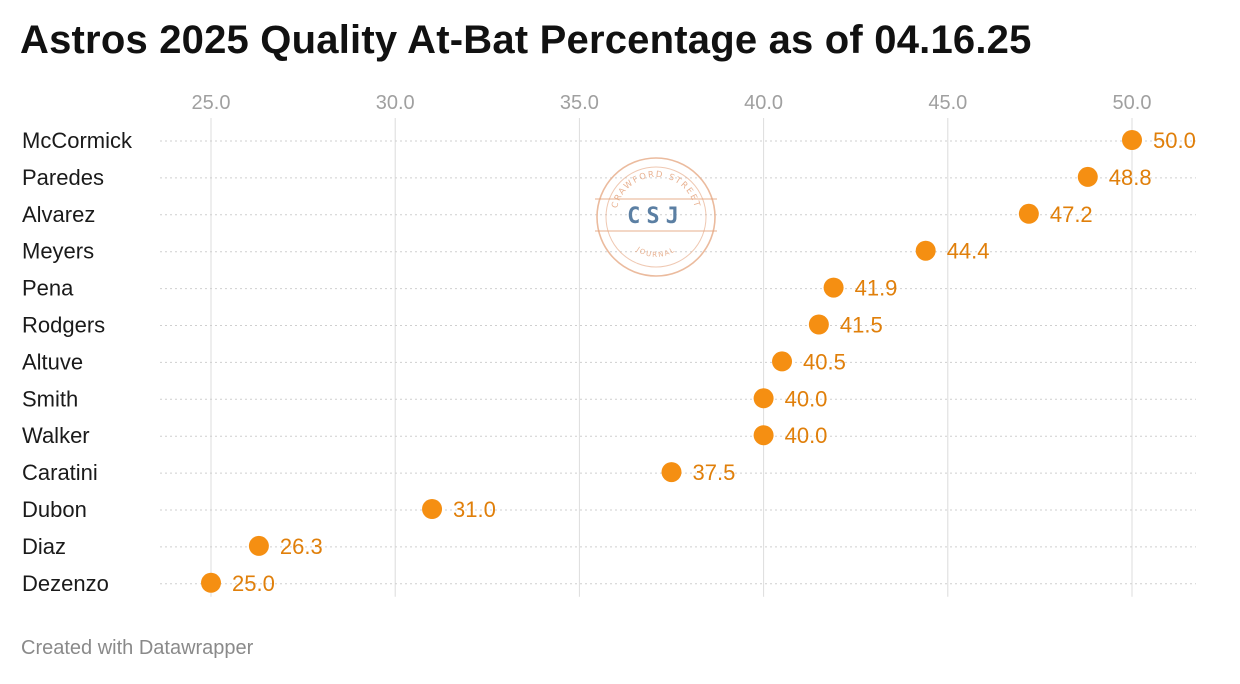 The image size is (1240, 684). Describe the element at coordinates (763, 103) in the screenshot. I see `x-tick-label: 40.0` at that location.